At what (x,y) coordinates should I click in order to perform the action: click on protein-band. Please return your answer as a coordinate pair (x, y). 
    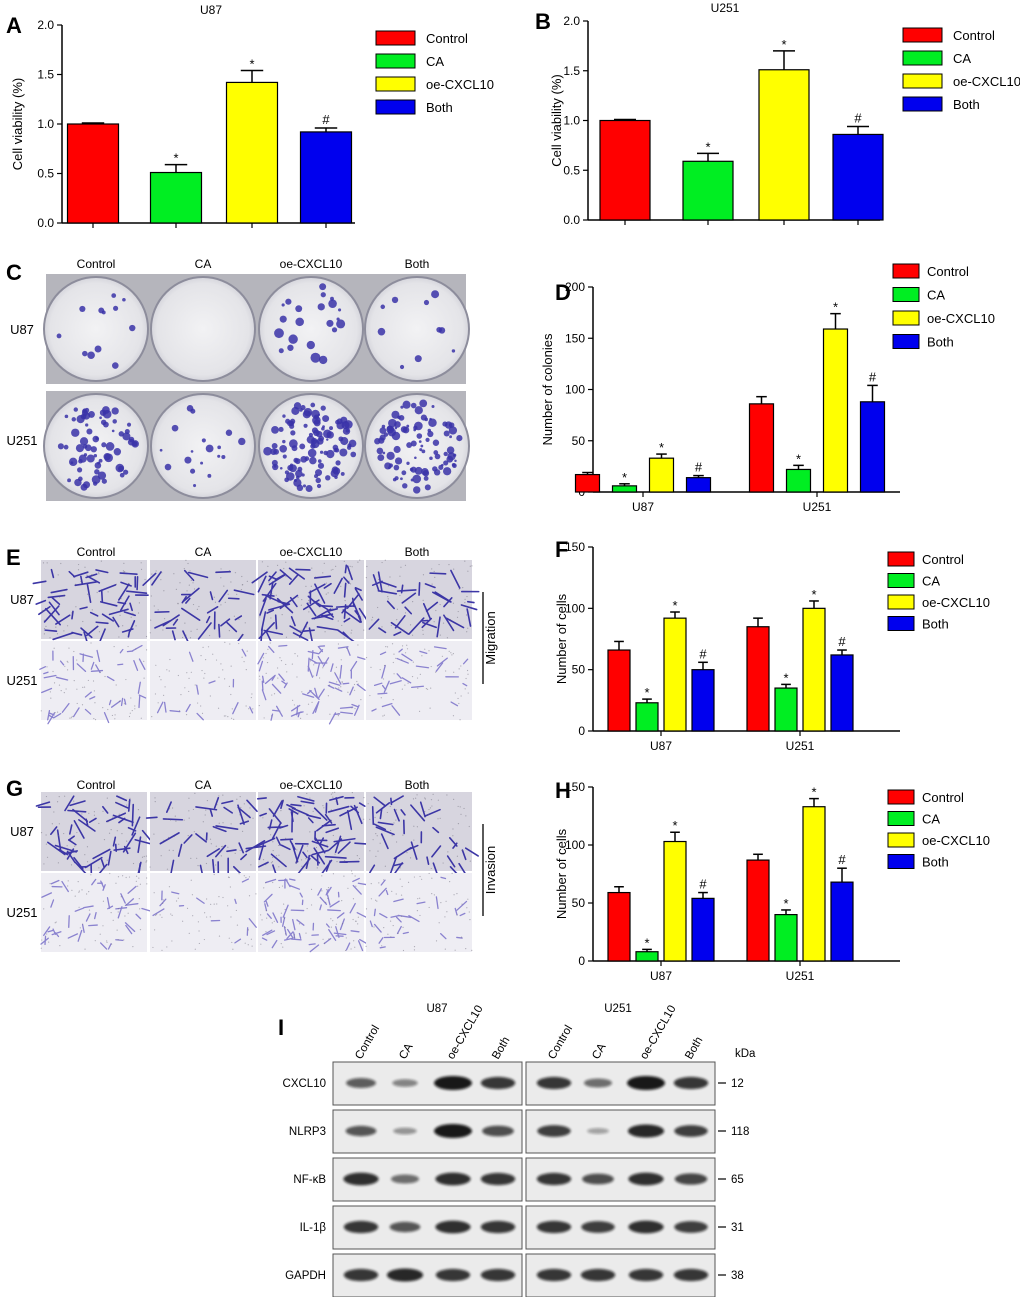
    Looking at the image, I should click on (691, 1179).